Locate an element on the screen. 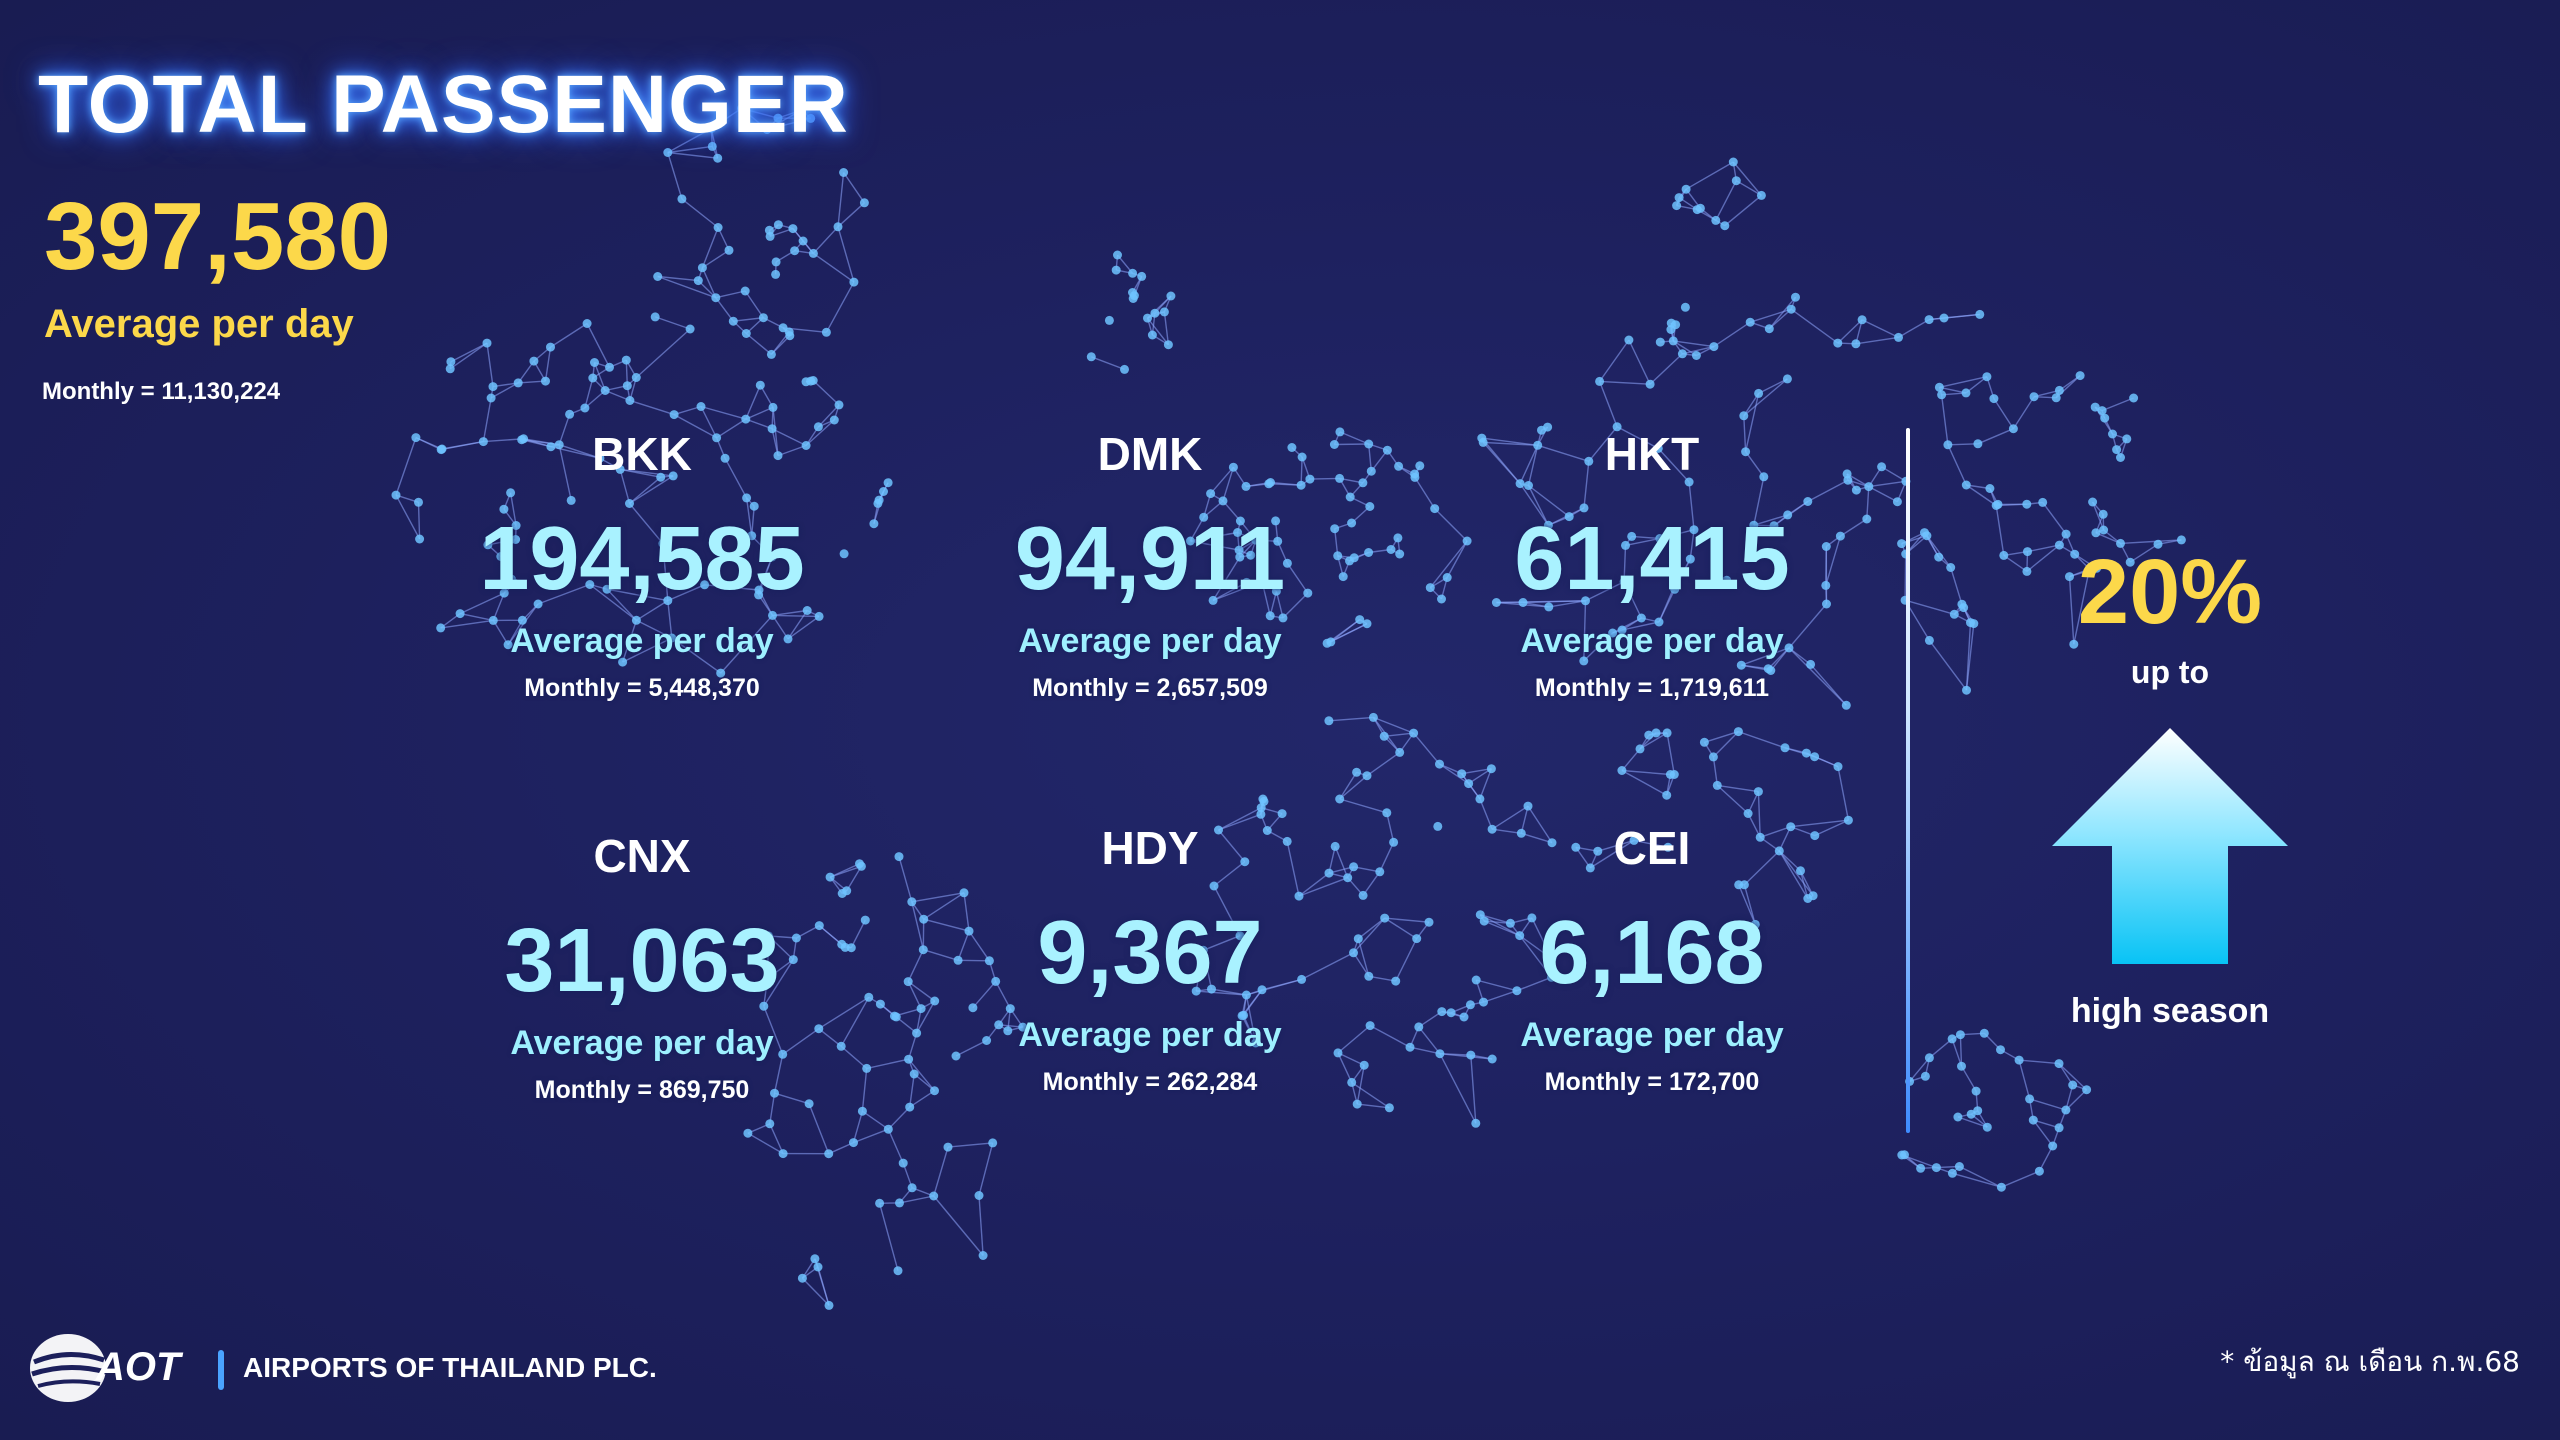 Image resolution: width=2560 pixels, height=1440 pixels. airport-code: CEI is located at coordinates (1652, 848).